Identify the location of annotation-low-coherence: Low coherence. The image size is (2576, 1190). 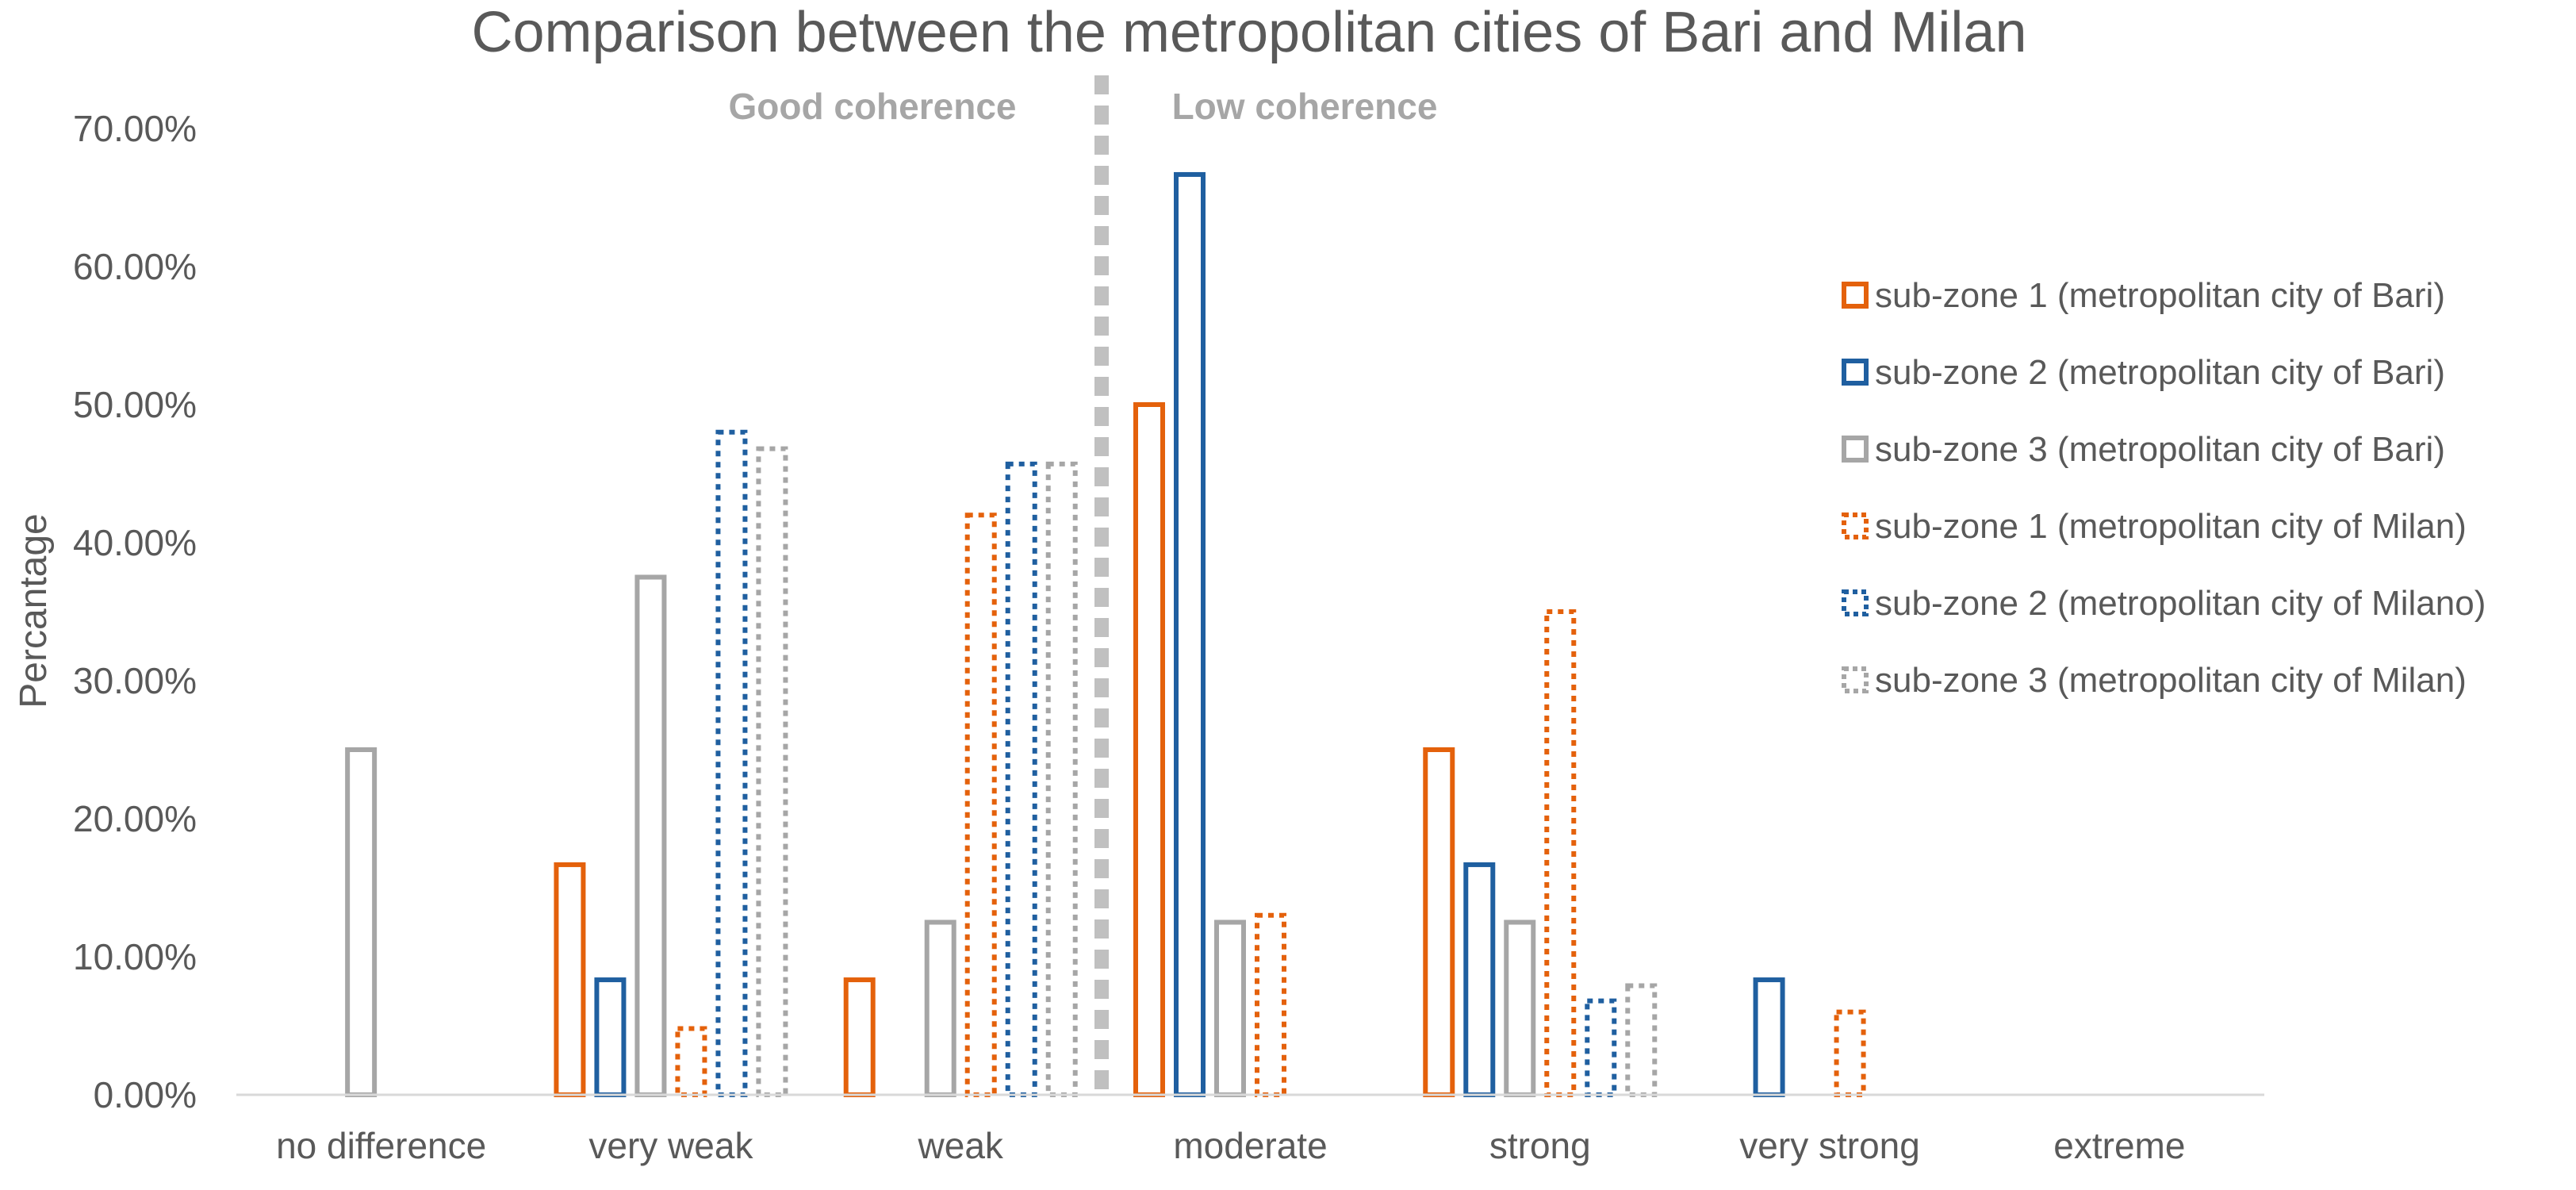
(1305, 107).